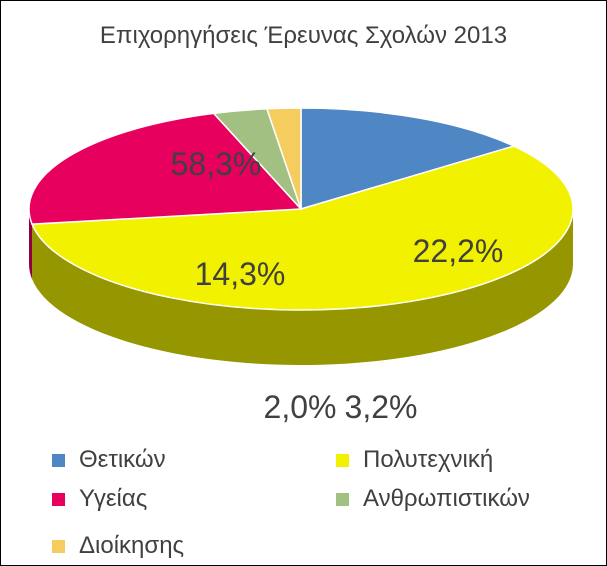  What do you see at coordinates (300, 407) in the screenshot?
I see `data-label-διοικησης: 2,0%` at bounding box center [300, 407].